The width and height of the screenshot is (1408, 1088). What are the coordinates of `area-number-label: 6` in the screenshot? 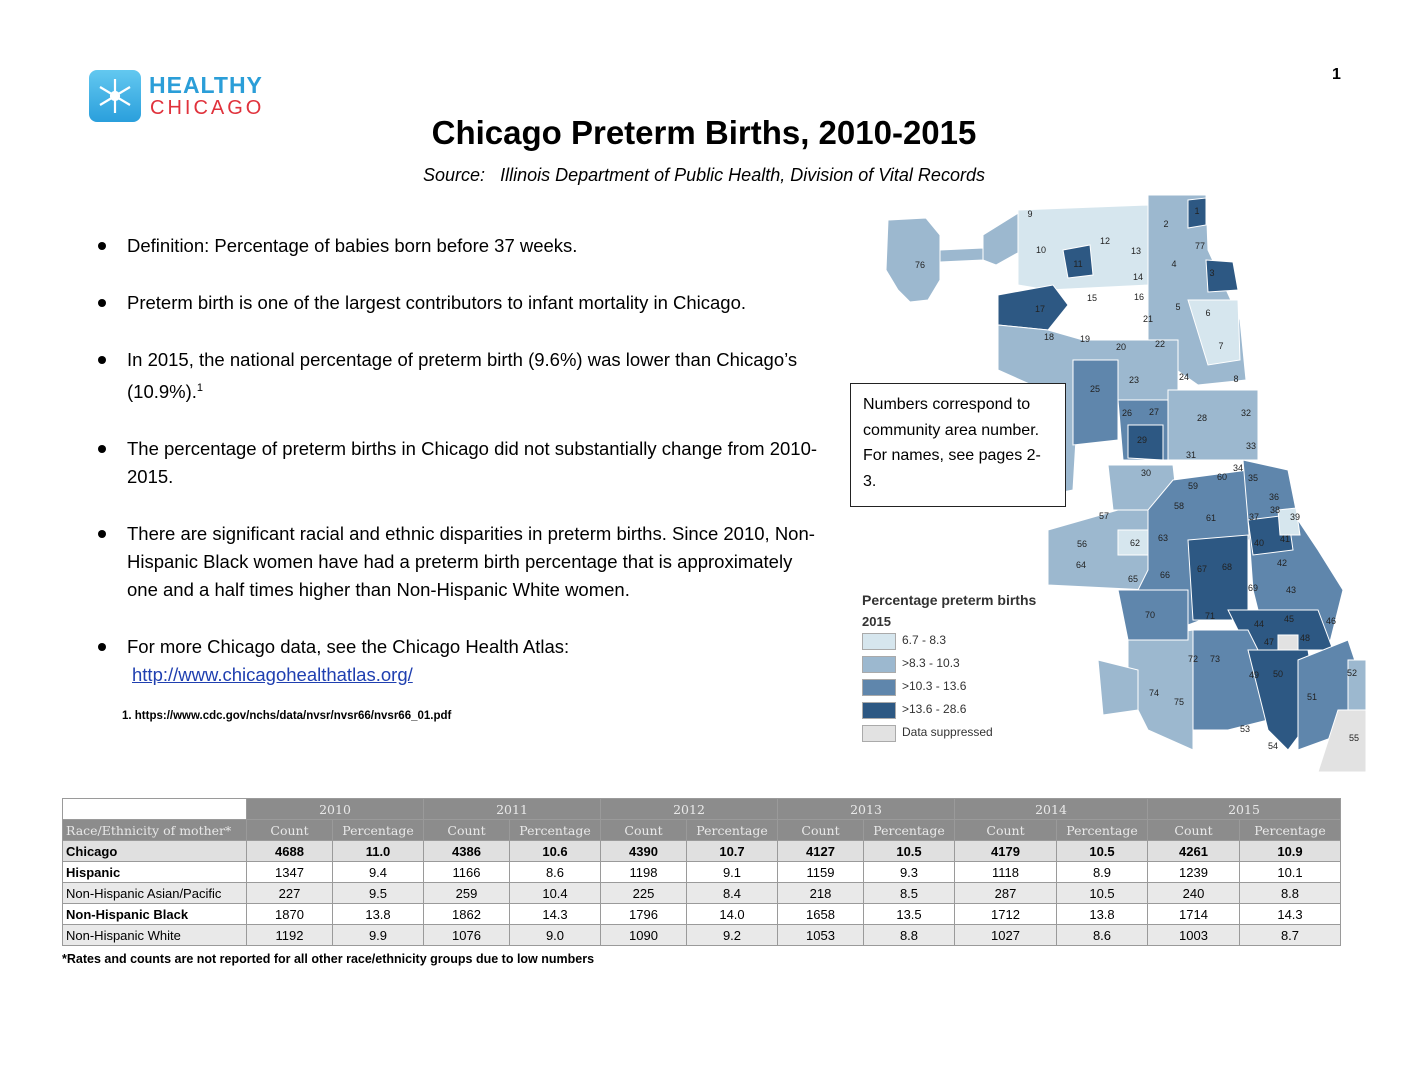 It's located at (1207, 313).